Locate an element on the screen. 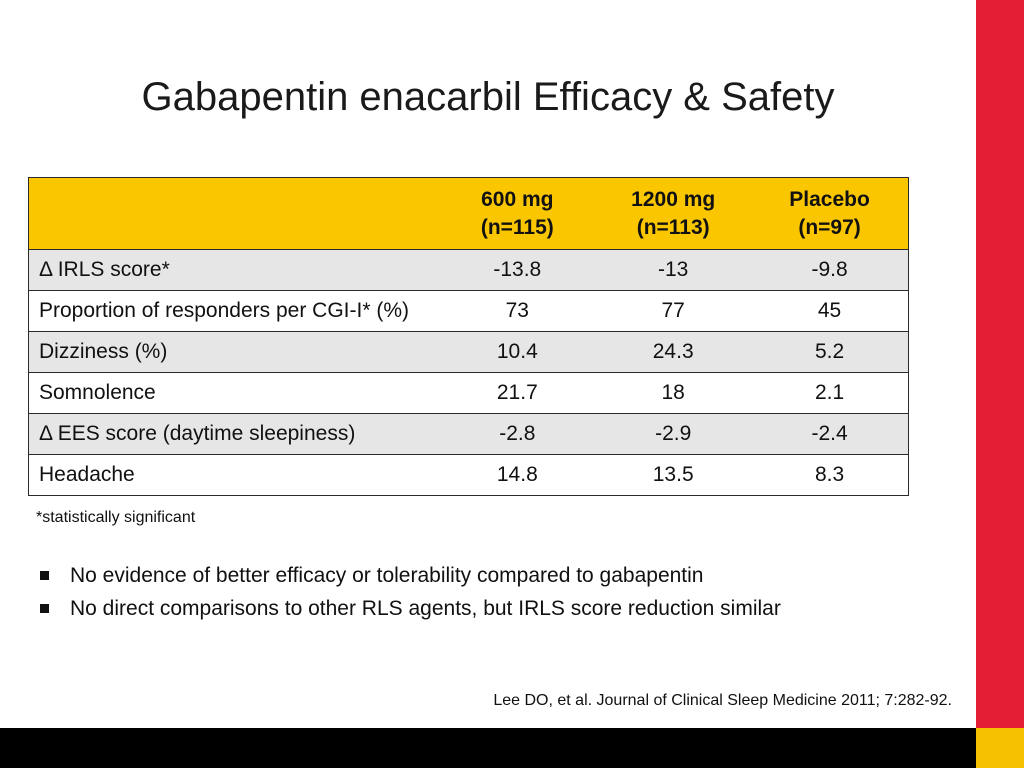 The width and height of the screenshot is (1024, 768). accent-bar-red is located at coordinates (1000, 364).